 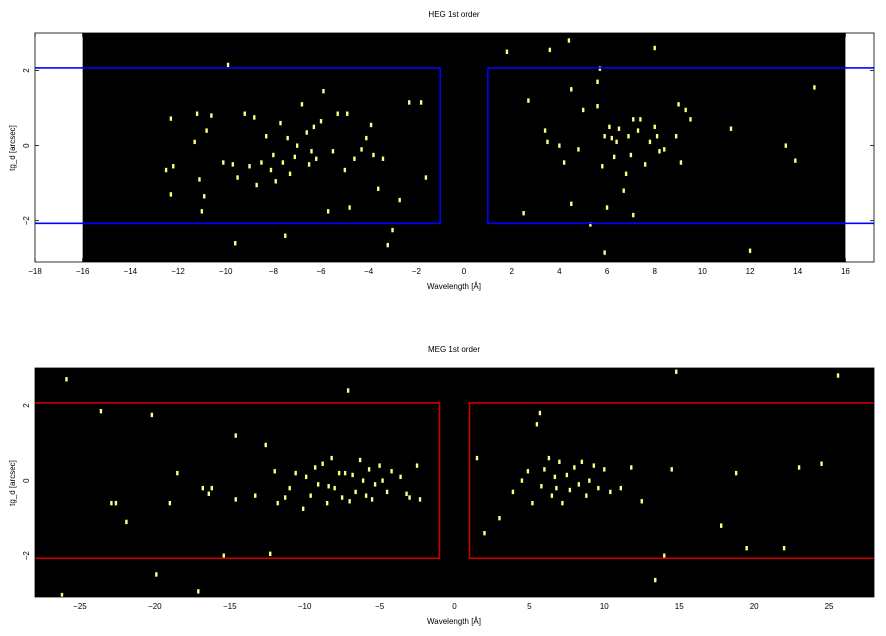 I want to click on heg-xtick-label: −16, so click(x=83, y=271).